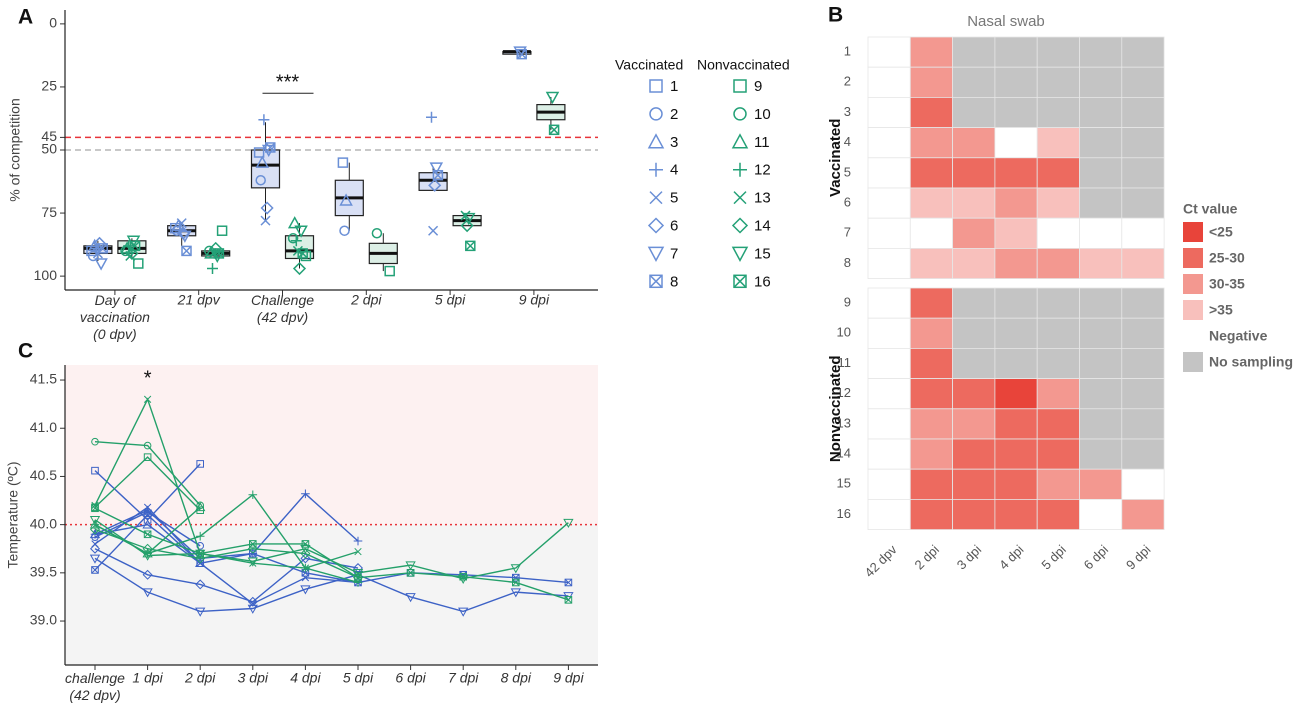 Image resolution: width=1299 pixels, height=707 pixels. Describe the element at coordinates (847, 171) in the screenshot. I see `row-label: 5` at that location.